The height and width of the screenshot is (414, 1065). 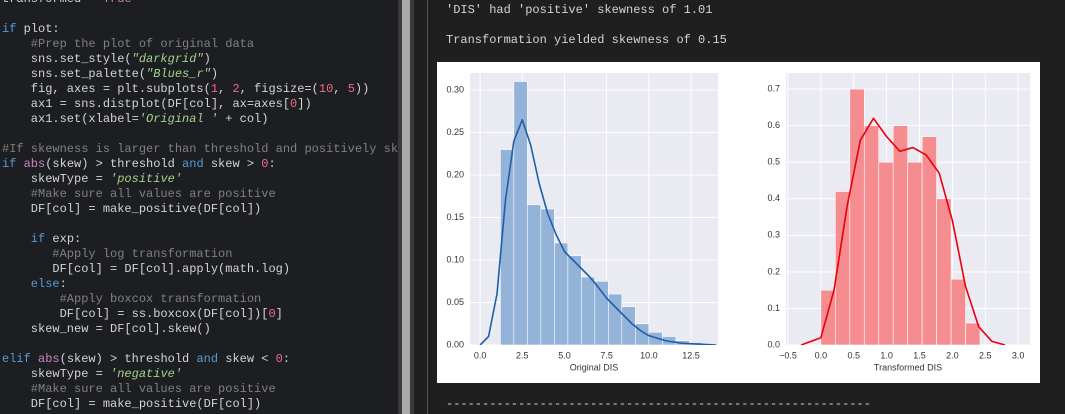 I want to click on code-token: DF[col] = DF[col].apply(math.log), so click(x=146, y=269).